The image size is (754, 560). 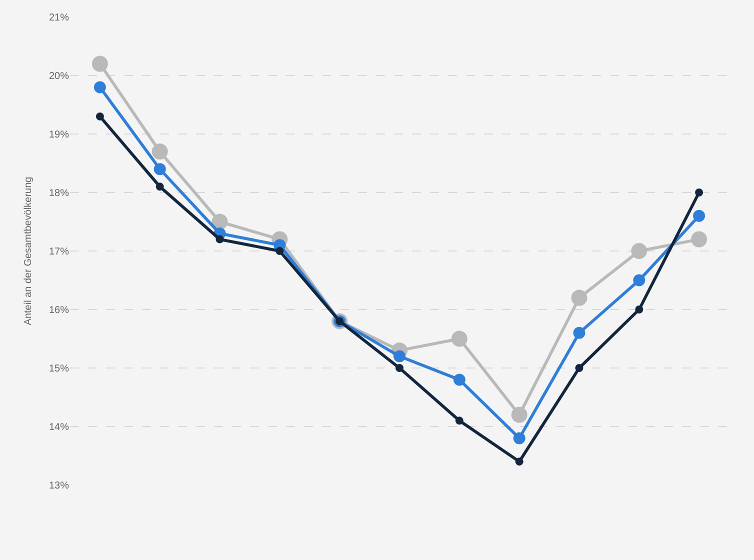 I want to click on y-tick-label: 14%, so click(x=59, y=427).